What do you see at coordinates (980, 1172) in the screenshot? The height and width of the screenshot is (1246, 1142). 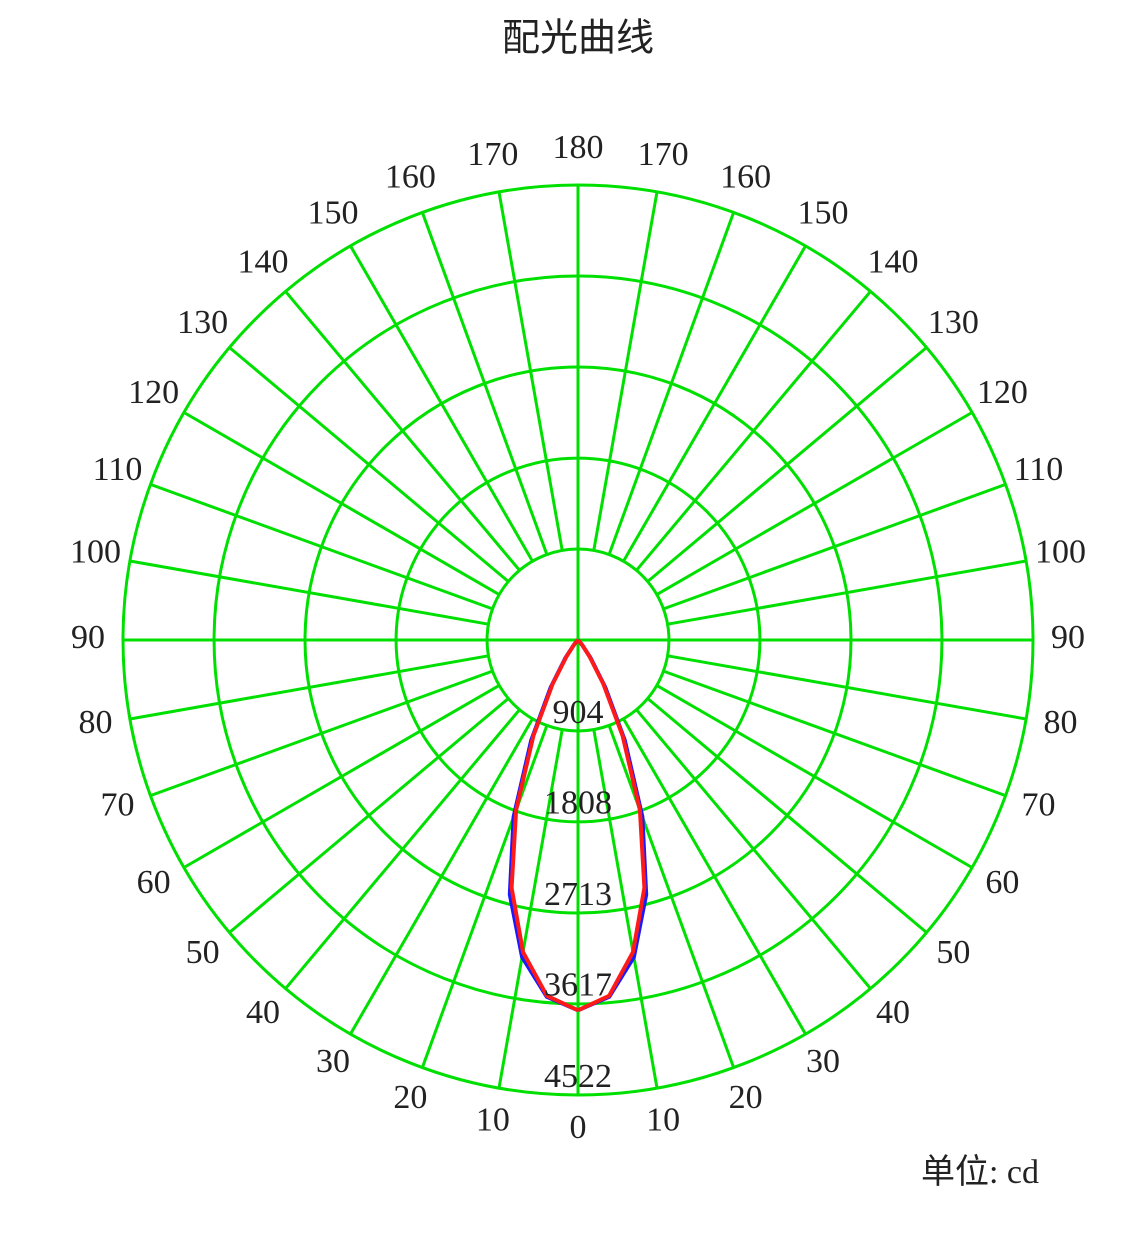 I see `unit-label: 单位: cd` at bounding box center [980, 1172].